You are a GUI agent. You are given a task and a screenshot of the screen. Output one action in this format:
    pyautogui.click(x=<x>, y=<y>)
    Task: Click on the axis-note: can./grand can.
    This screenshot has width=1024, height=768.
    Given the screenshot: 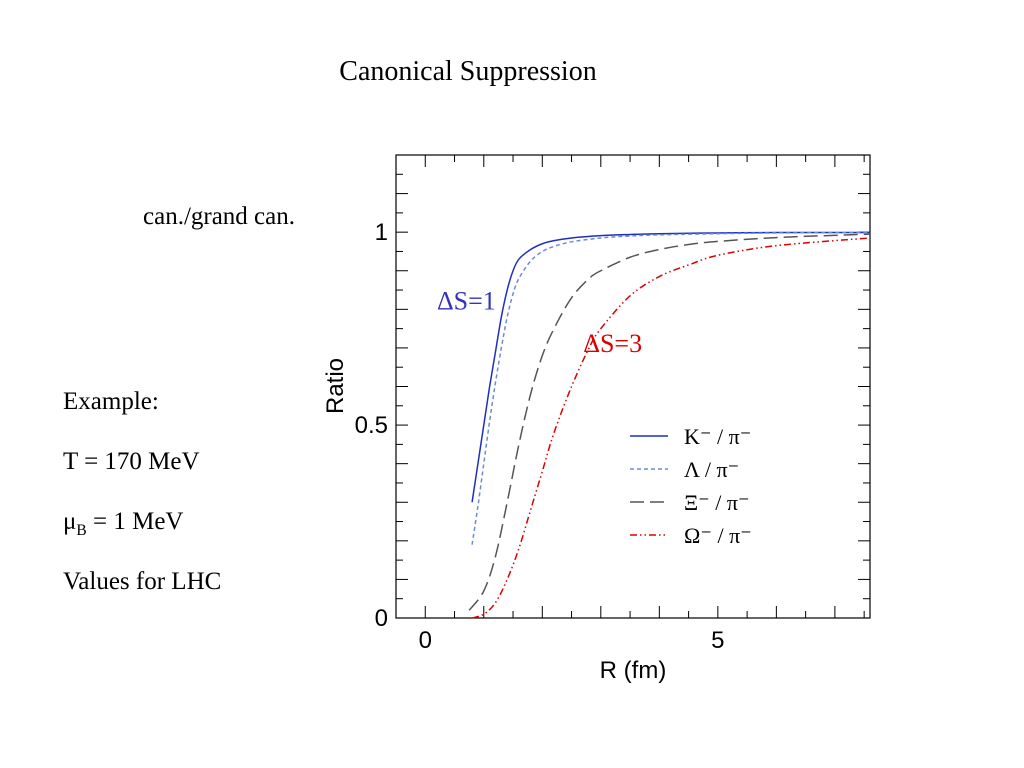 What is the action you would take?
    pyautogui.click(x=219, y=216)
    